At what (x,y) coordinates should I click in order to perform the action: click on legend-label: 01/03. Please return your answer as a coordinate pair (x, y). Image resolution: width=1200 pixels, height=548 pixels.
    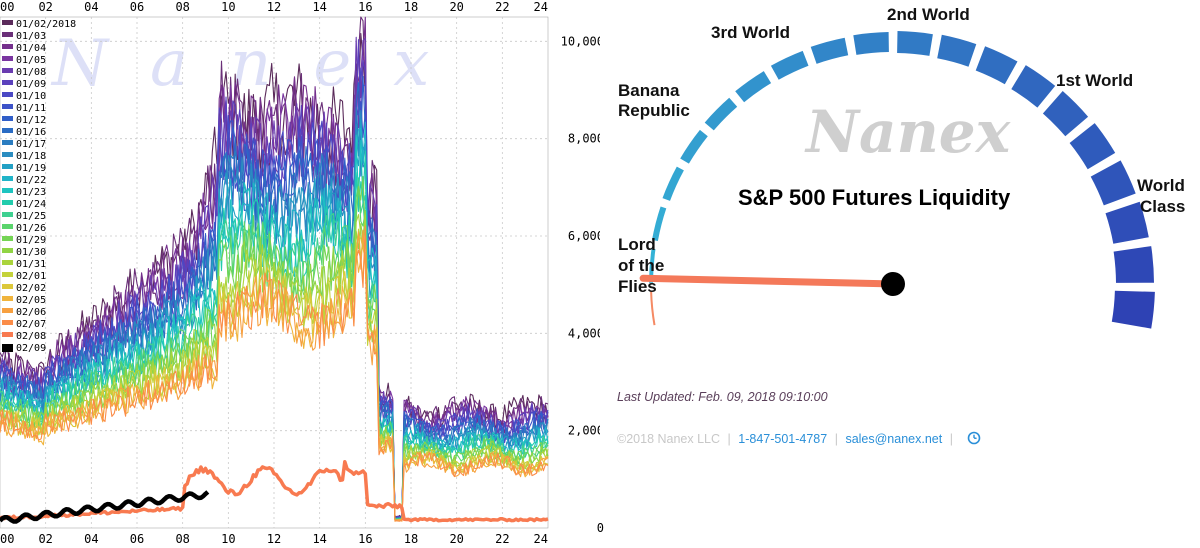
    Looking at the image, I should click on (31, 36).